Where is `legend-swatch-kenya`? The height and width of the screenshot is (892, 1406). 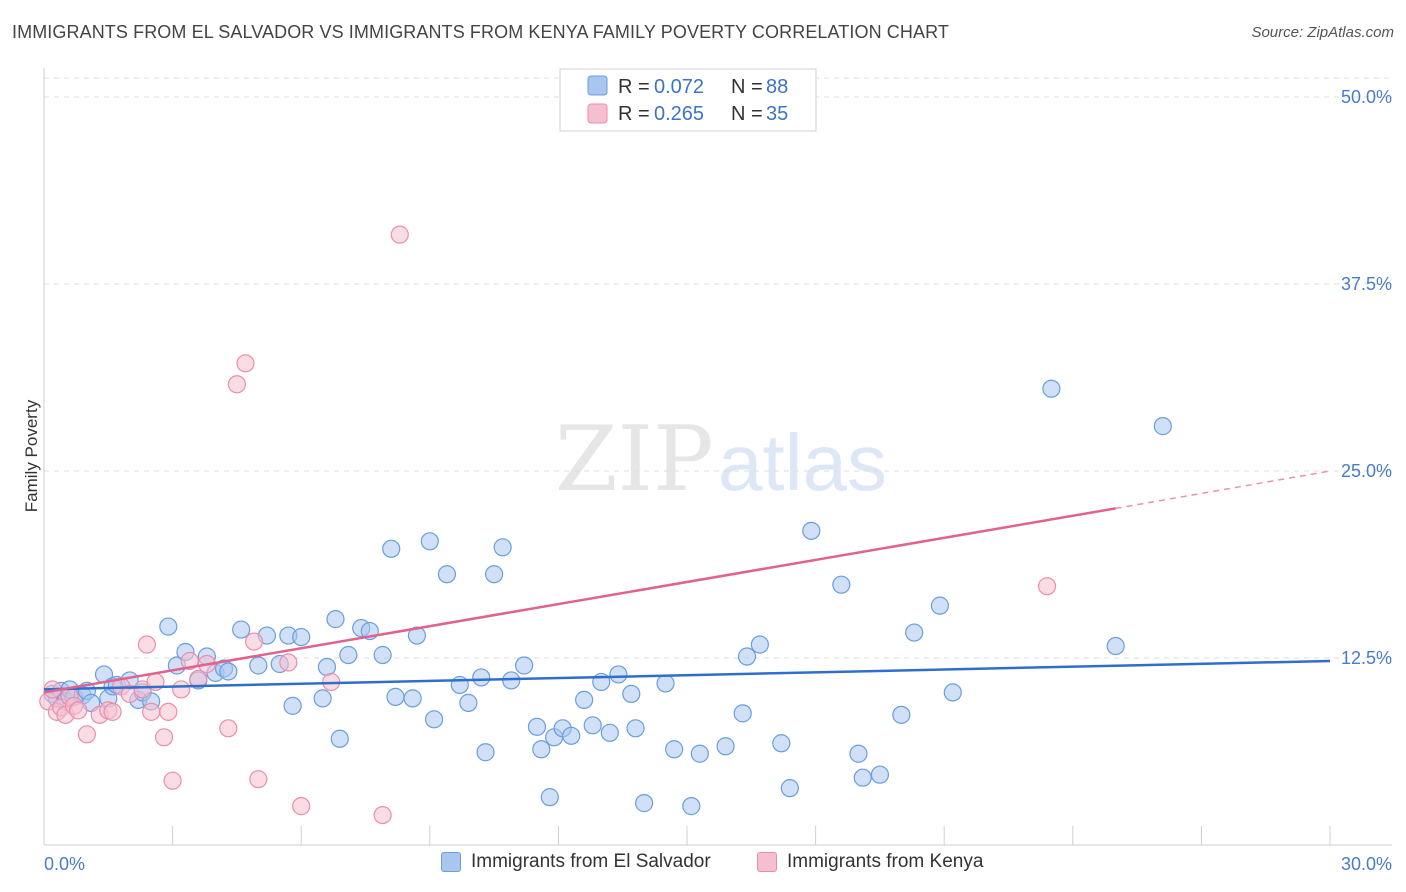 legend-swatch-kenya is located at coordinates (597, 113).